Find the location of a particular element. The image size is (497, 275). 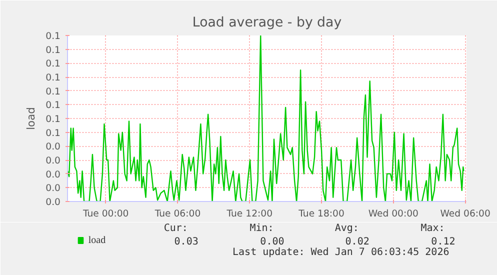

x-tick-label: Tue 00:00 is located at coordinates (105, 214).